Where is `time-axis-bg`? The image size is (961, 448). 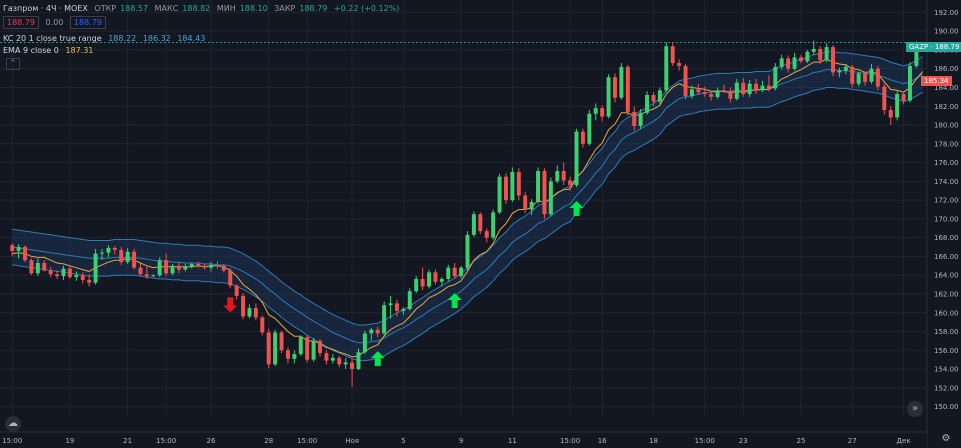 time-axis-bg is located at coordinates (463, 440).